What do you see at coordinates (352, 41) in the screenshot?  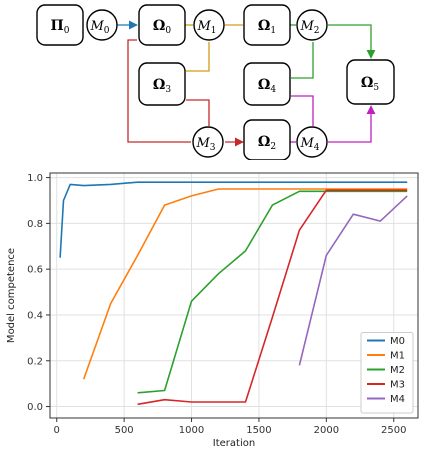 I see `edge-m2-omega5` at bounding box center [352, 41].